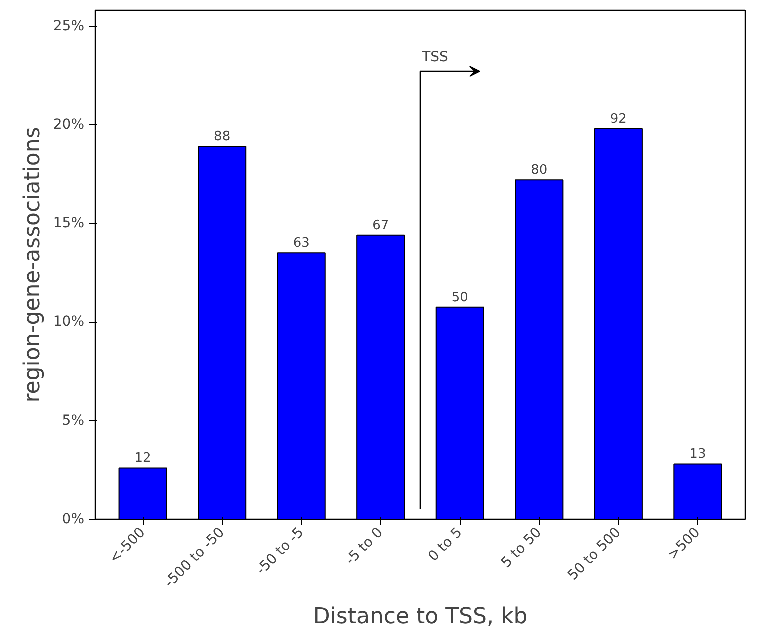 Image resolution: width=759 pixels, height=637 pixels. What do you see at coordinates (69, 224) in the screenshot?
I see `y-tick-label: 15%` at bounding box center [69, 224].